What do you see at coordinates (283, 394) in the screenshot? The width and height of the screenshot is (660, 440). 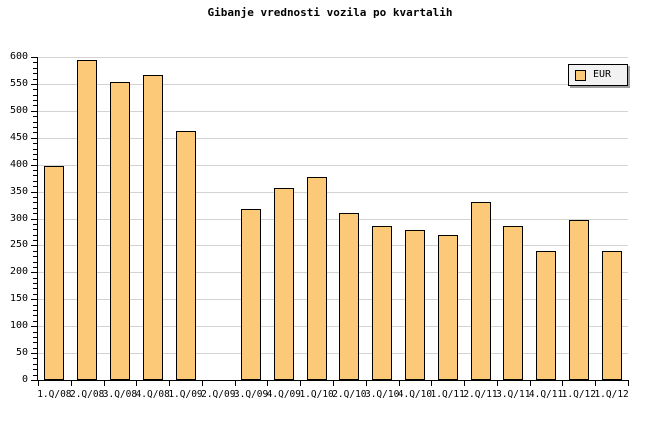 I see `x-axis-label: 4.Q/09` at bounding box center [283, 394].